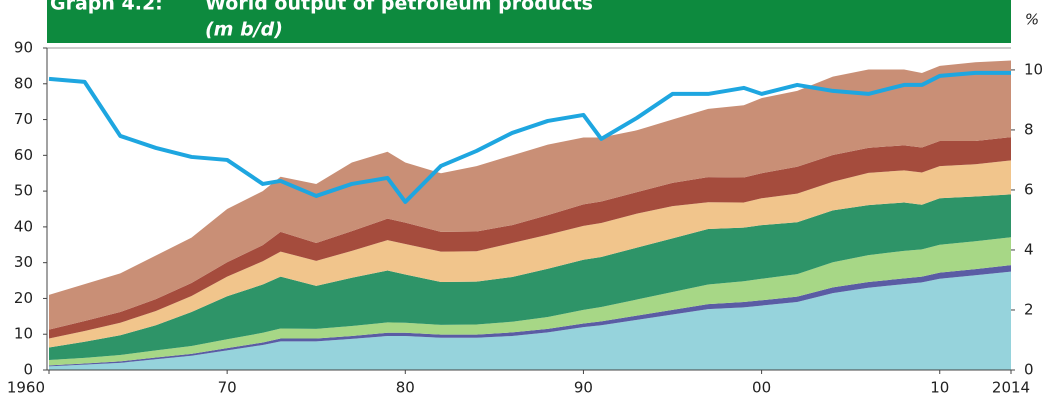  What do you see at coordinates (106, 7) in the screenshot?
I see `chart-label: Graph 4.2:` at bounding box center [106, 7].